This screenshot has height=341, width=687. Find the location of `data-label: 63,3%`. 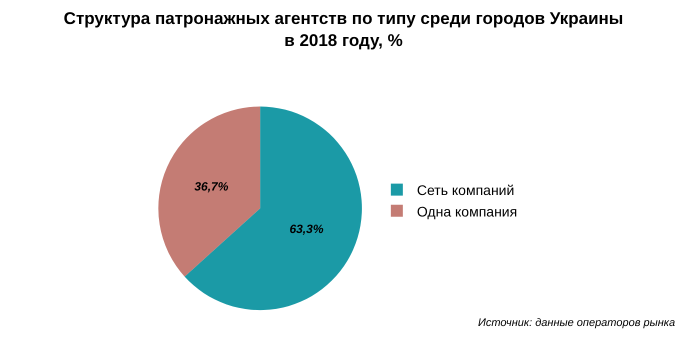

data-label: 63,3% is located at coordinates (306, 229).